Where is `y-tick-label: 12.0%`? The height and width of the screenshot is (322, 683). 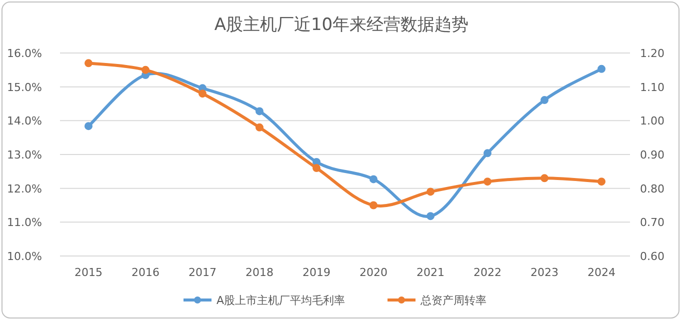
y-tick-label: 12.0% is located at coordinates (24, 189).